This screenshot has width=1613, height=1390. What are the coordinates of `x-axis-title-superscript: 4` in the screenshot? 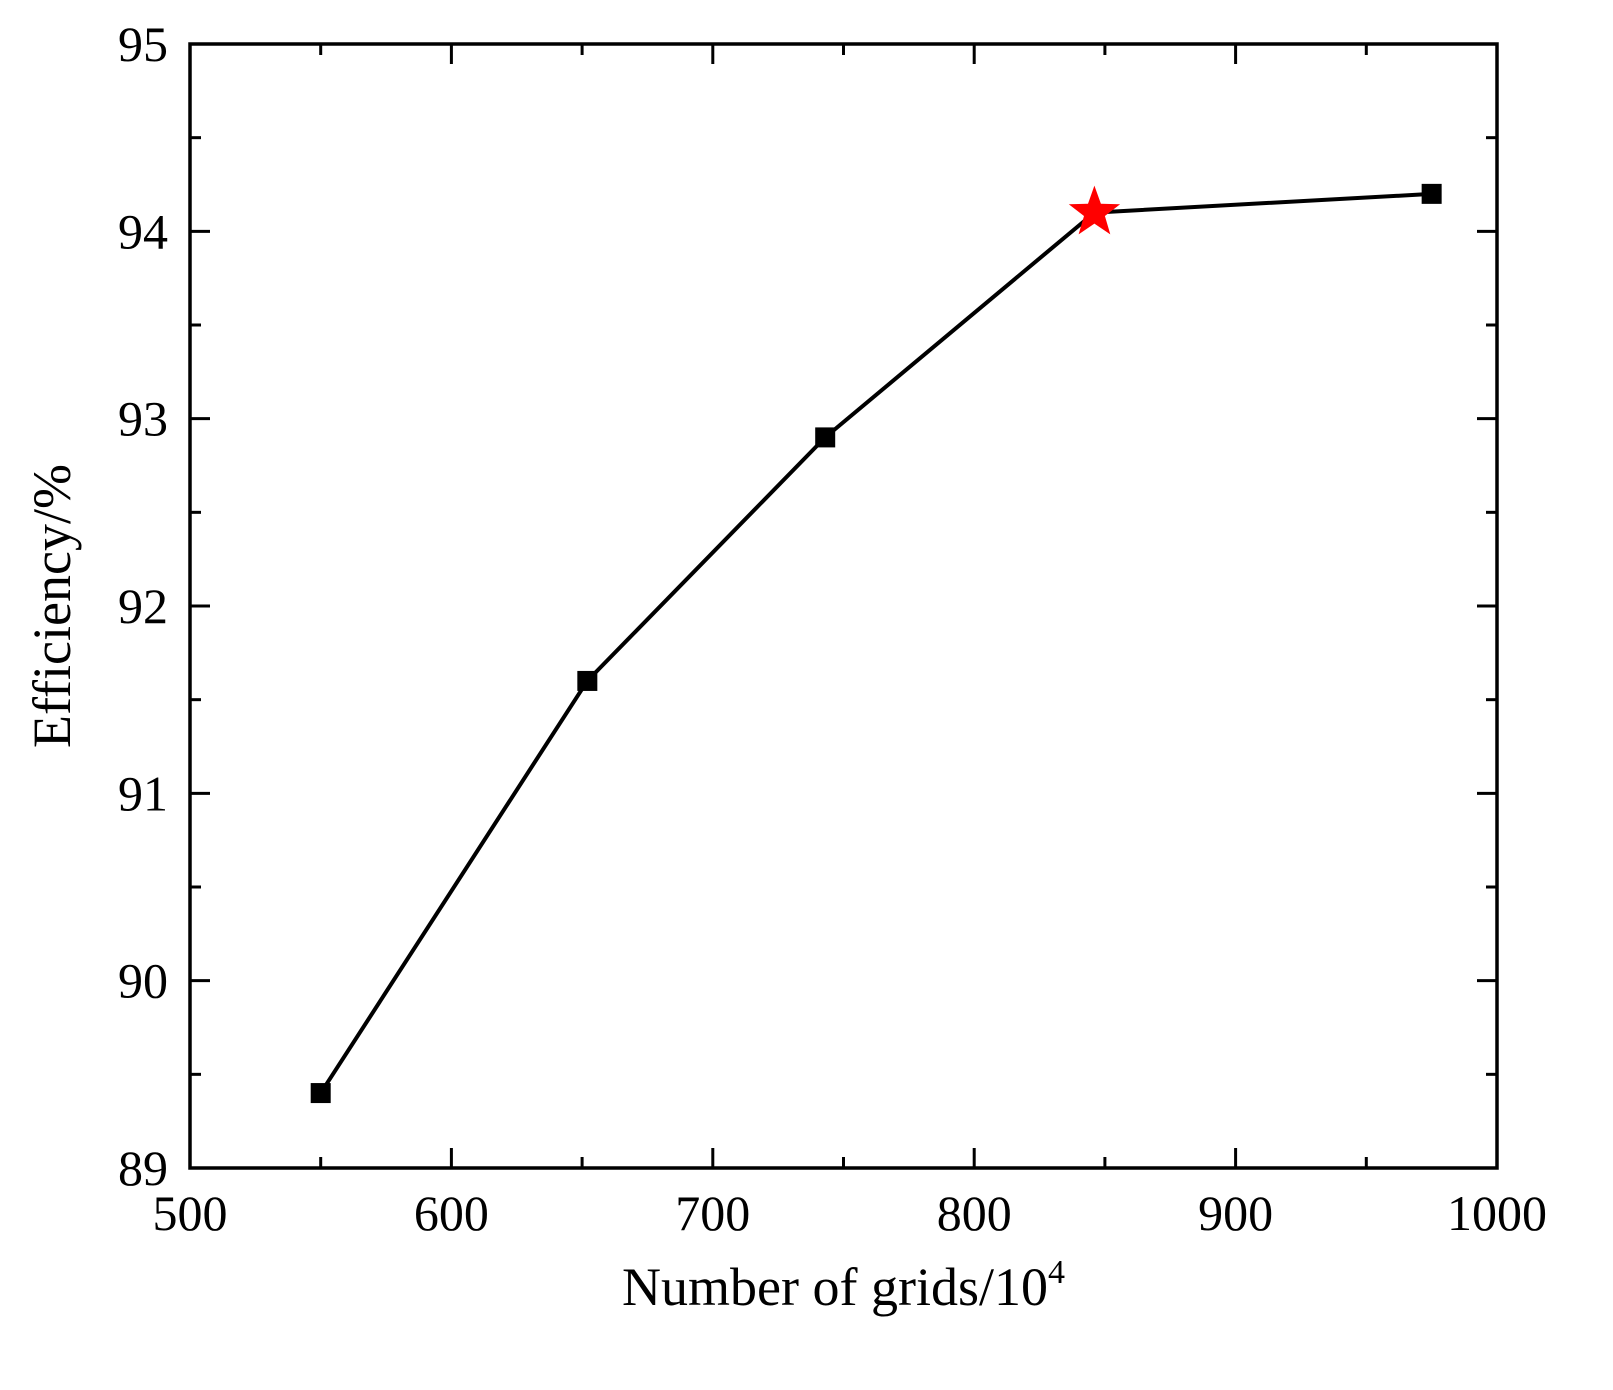 It's located at (1056, 1272).